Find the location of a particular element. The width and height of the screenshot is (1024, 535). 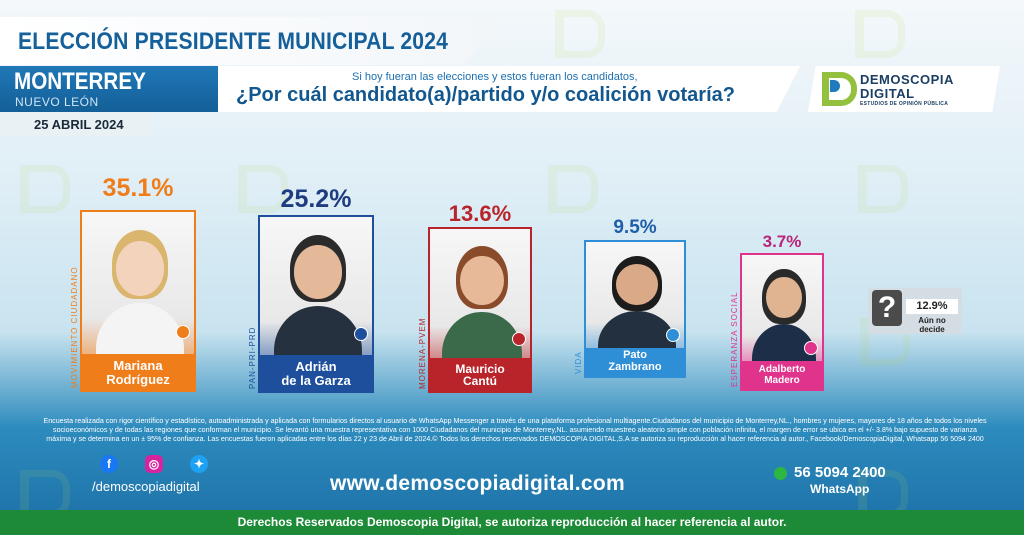

candidate-card: Mariana Rodríguez is located at coordinates (138, 301).